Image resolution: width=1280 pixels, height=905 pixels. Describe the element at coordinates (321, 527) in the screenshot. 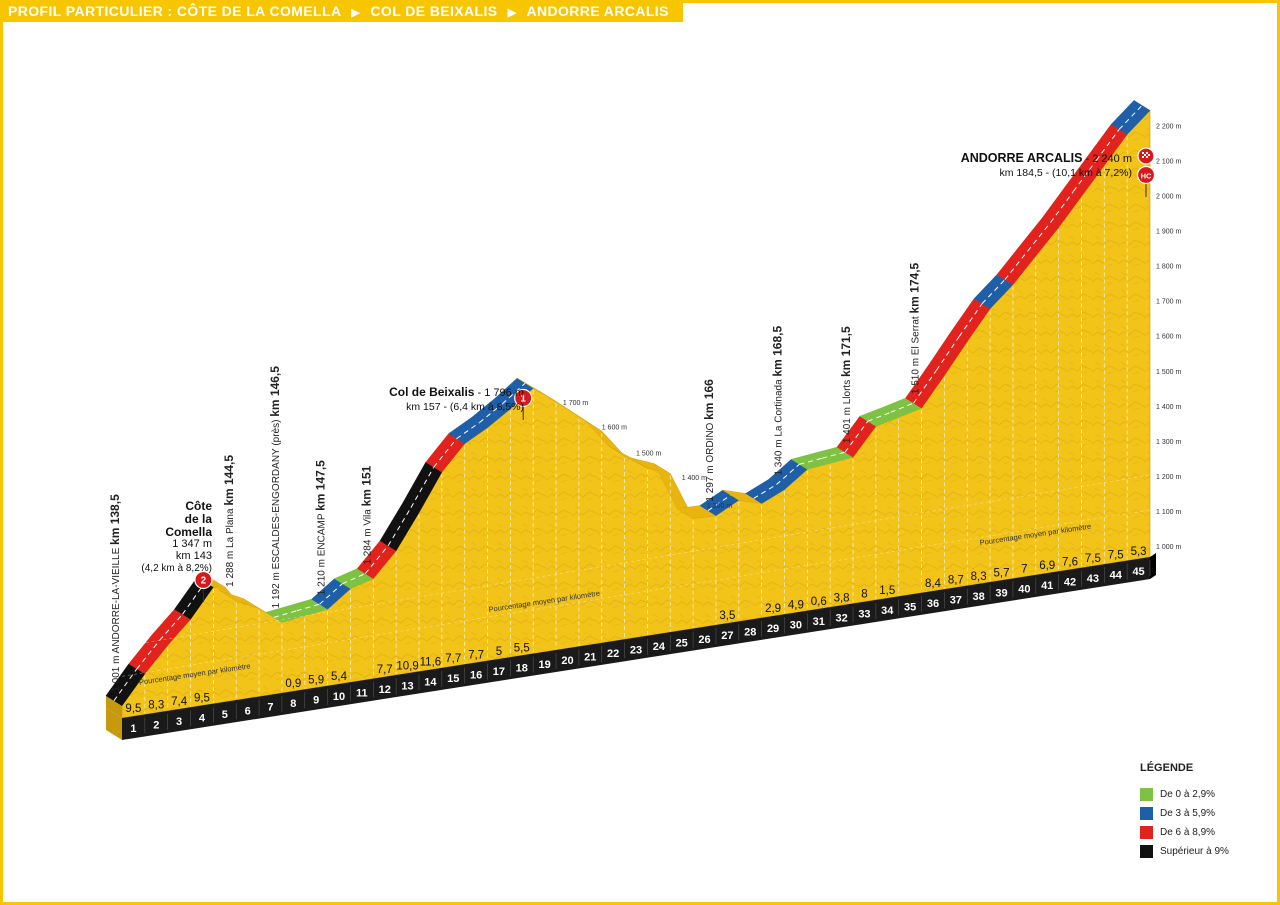

I see `waypoint-label: 1 210 m ENCAMP km 147,5` at that location.